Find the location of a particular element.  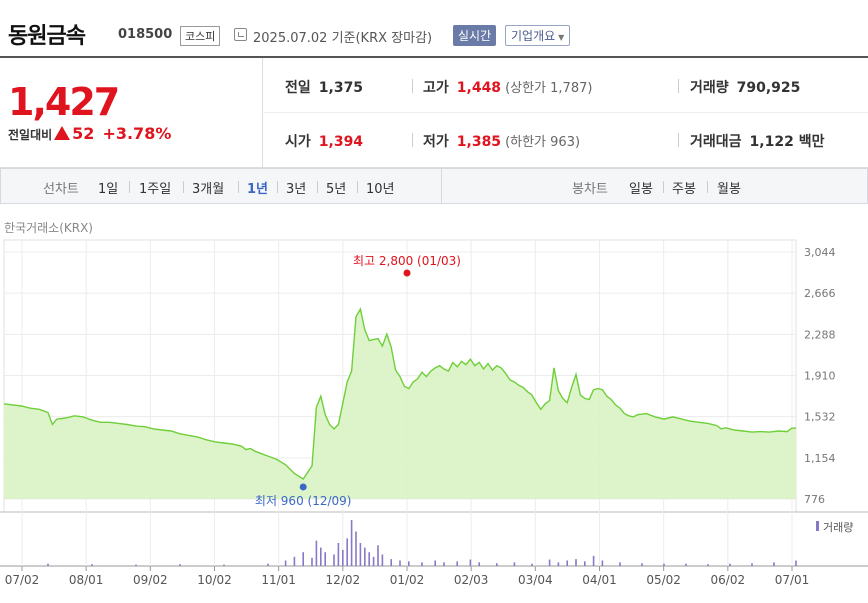

tab-3y: 3년 is located at coordinates (296, 189).